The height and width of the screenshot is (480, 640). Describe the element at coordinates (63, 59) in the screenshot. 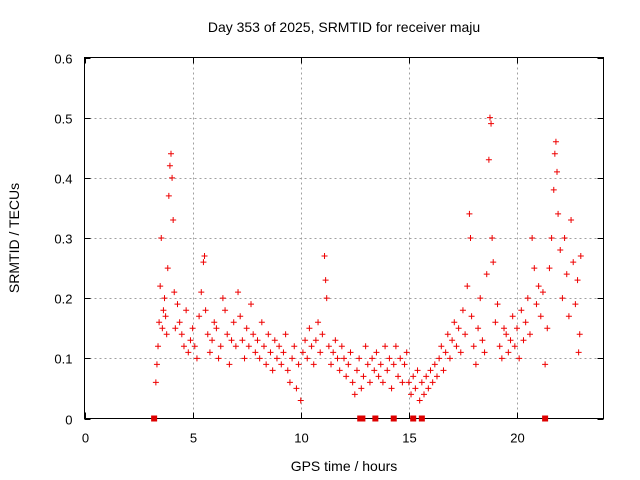

I see `y-tick-label: 0.6` at that location.